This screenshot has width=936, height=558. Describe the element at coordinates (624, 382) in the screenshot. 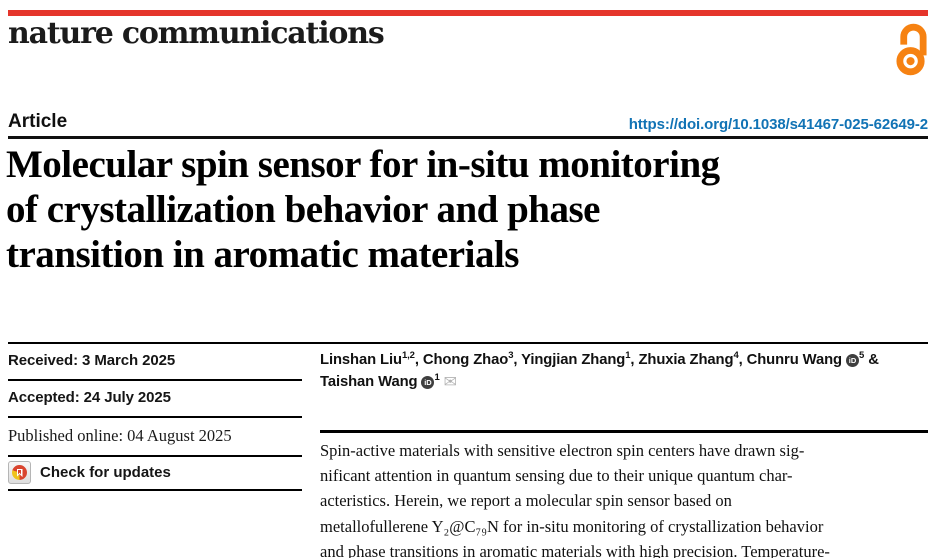

I see `author-row: Taishan Wang iD 1 ✉` at that location.